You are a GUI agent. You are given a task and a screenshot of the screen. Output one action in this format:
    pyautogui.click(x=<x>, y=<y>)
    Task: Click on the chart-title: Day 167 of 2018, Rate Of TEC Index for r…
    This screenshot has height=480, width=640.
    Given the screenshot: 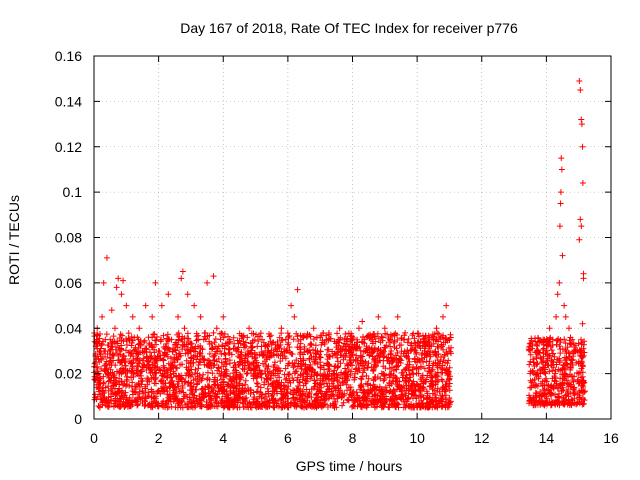 What is the action you would take?
    pyautogui.click(x=349, y=28)
    